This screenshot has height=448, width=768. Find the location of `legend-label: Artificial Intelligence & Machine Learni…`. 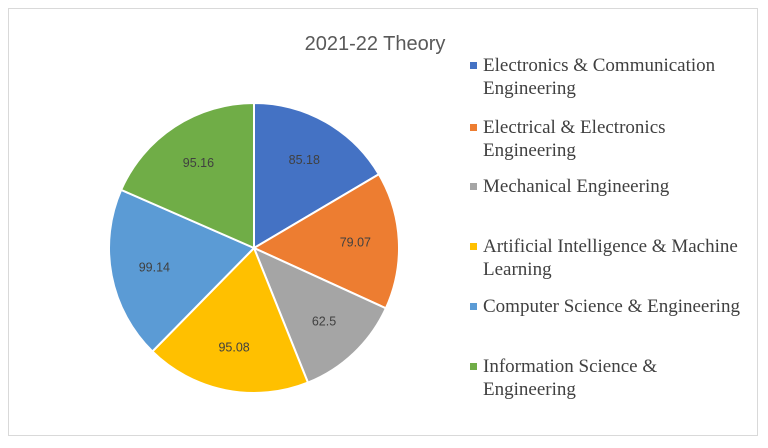

legend-label: Artificial Intelligence & Machine Learni… is located at coordinates (610, 258).